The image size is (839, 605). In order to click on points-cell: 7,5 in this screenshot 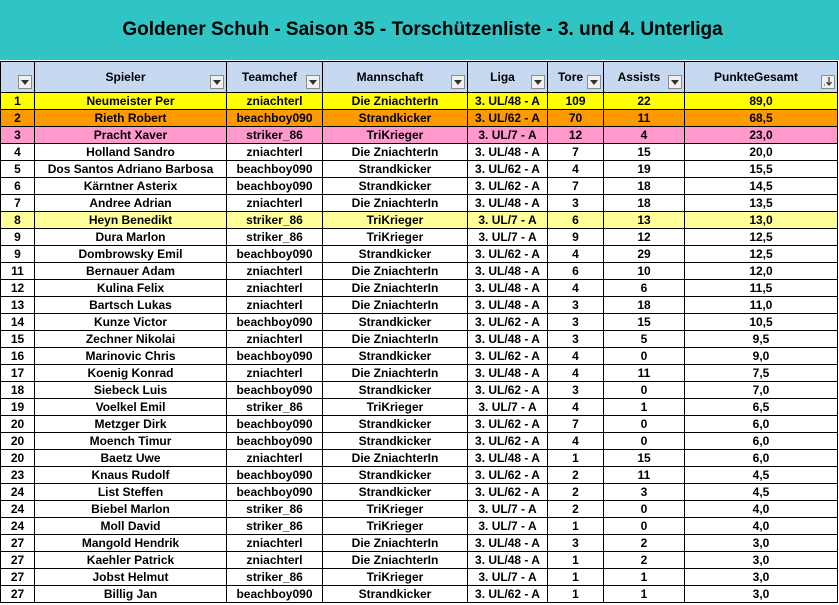, I will do `click(761, 373)`.